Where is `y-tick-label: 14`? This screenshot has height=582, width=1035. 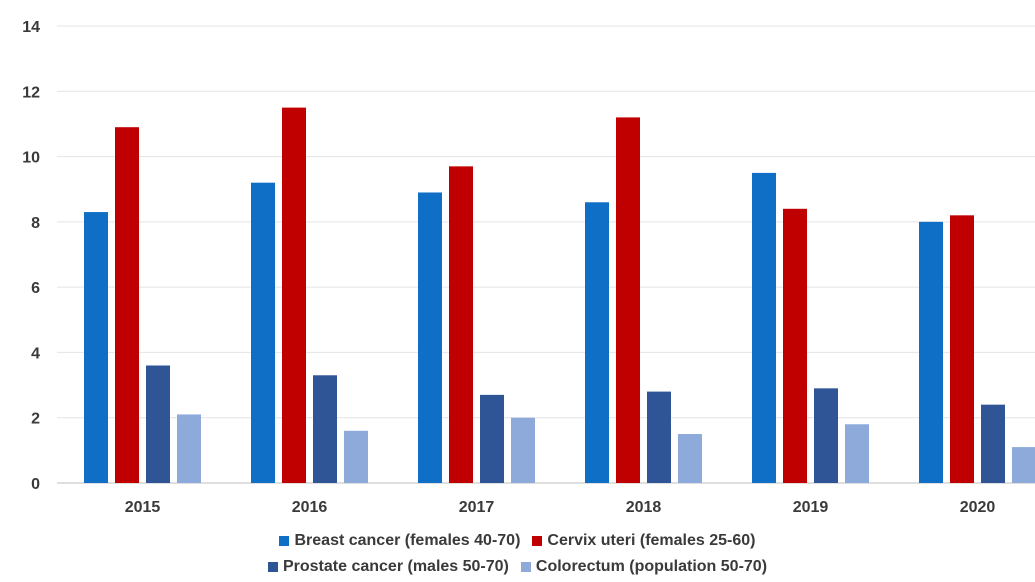
y-tick-label: 14 is located at coordinates (31, 27).